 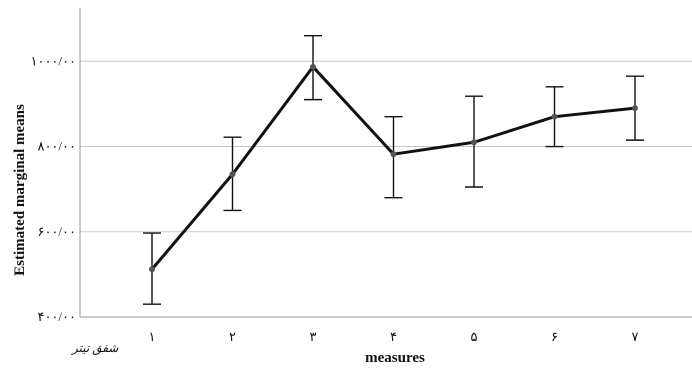 I want to click on x-tick-label-2: ۲, so click(x=232, y=336).